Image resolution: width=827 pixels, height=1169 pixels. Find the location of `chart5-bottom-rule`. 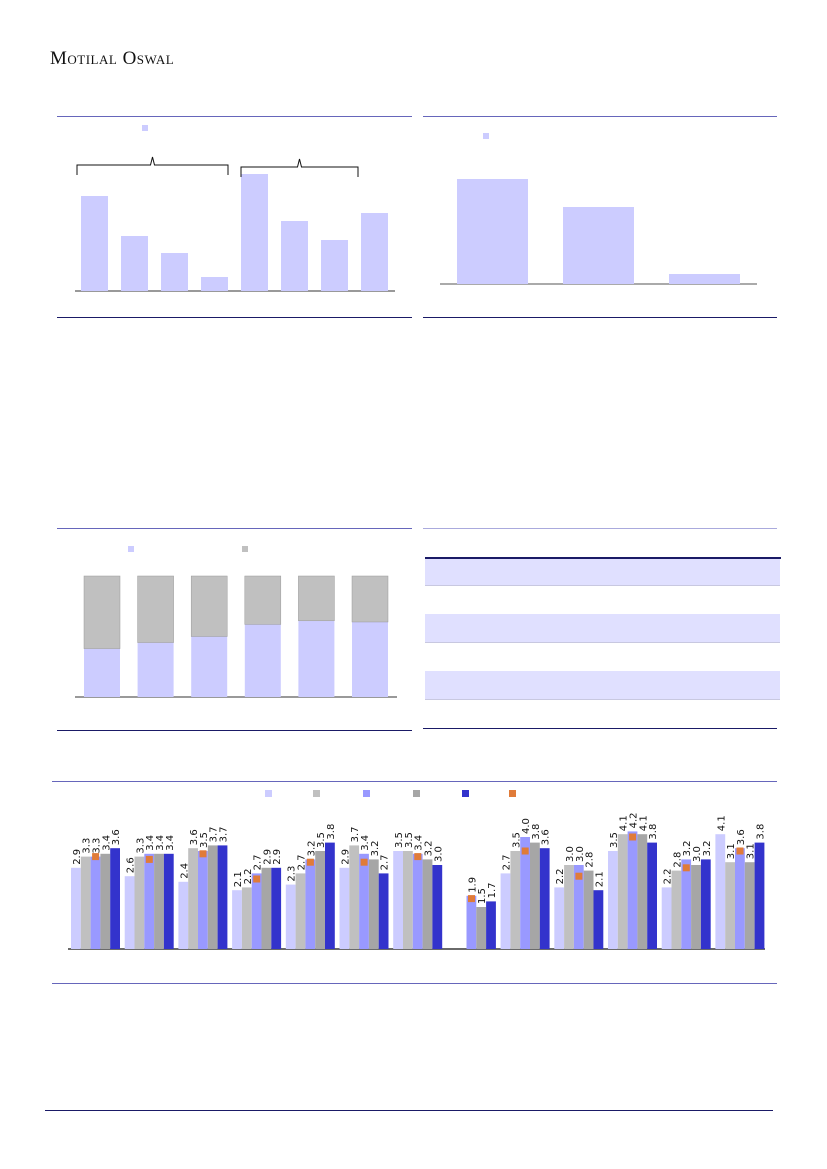

chart5-bottom-rule is located at coordinates (414, 983).